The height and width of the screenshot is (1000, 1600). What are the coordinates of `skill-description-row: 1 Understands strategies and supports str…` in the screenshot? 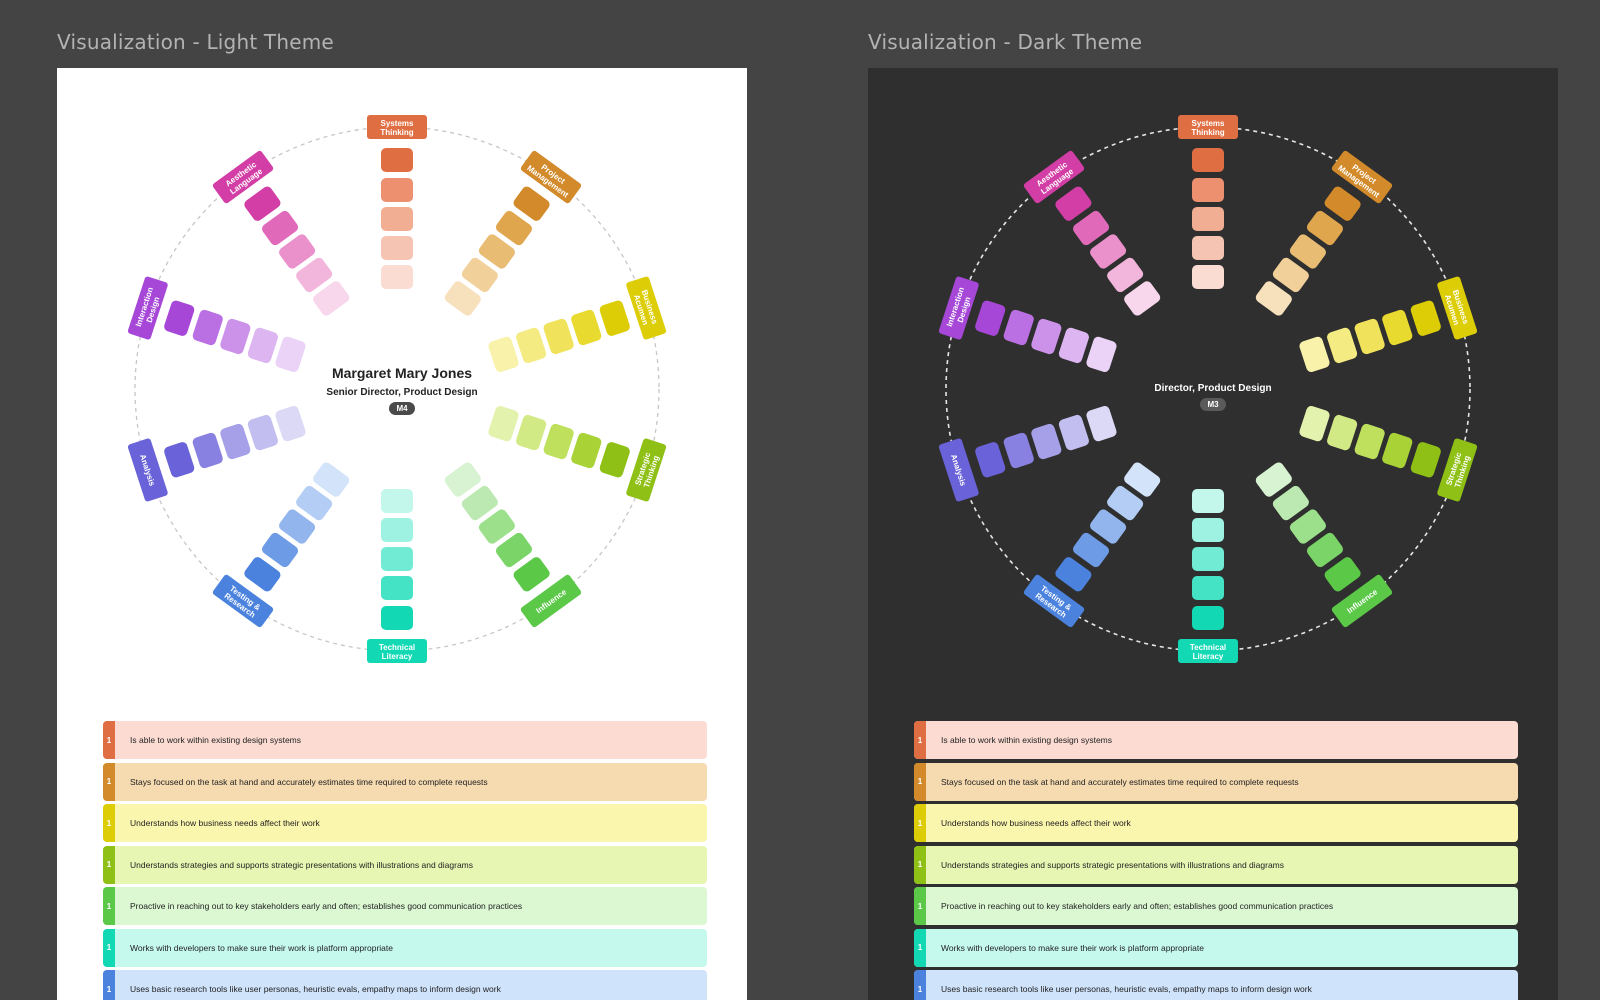 It's located at (1216, 864).